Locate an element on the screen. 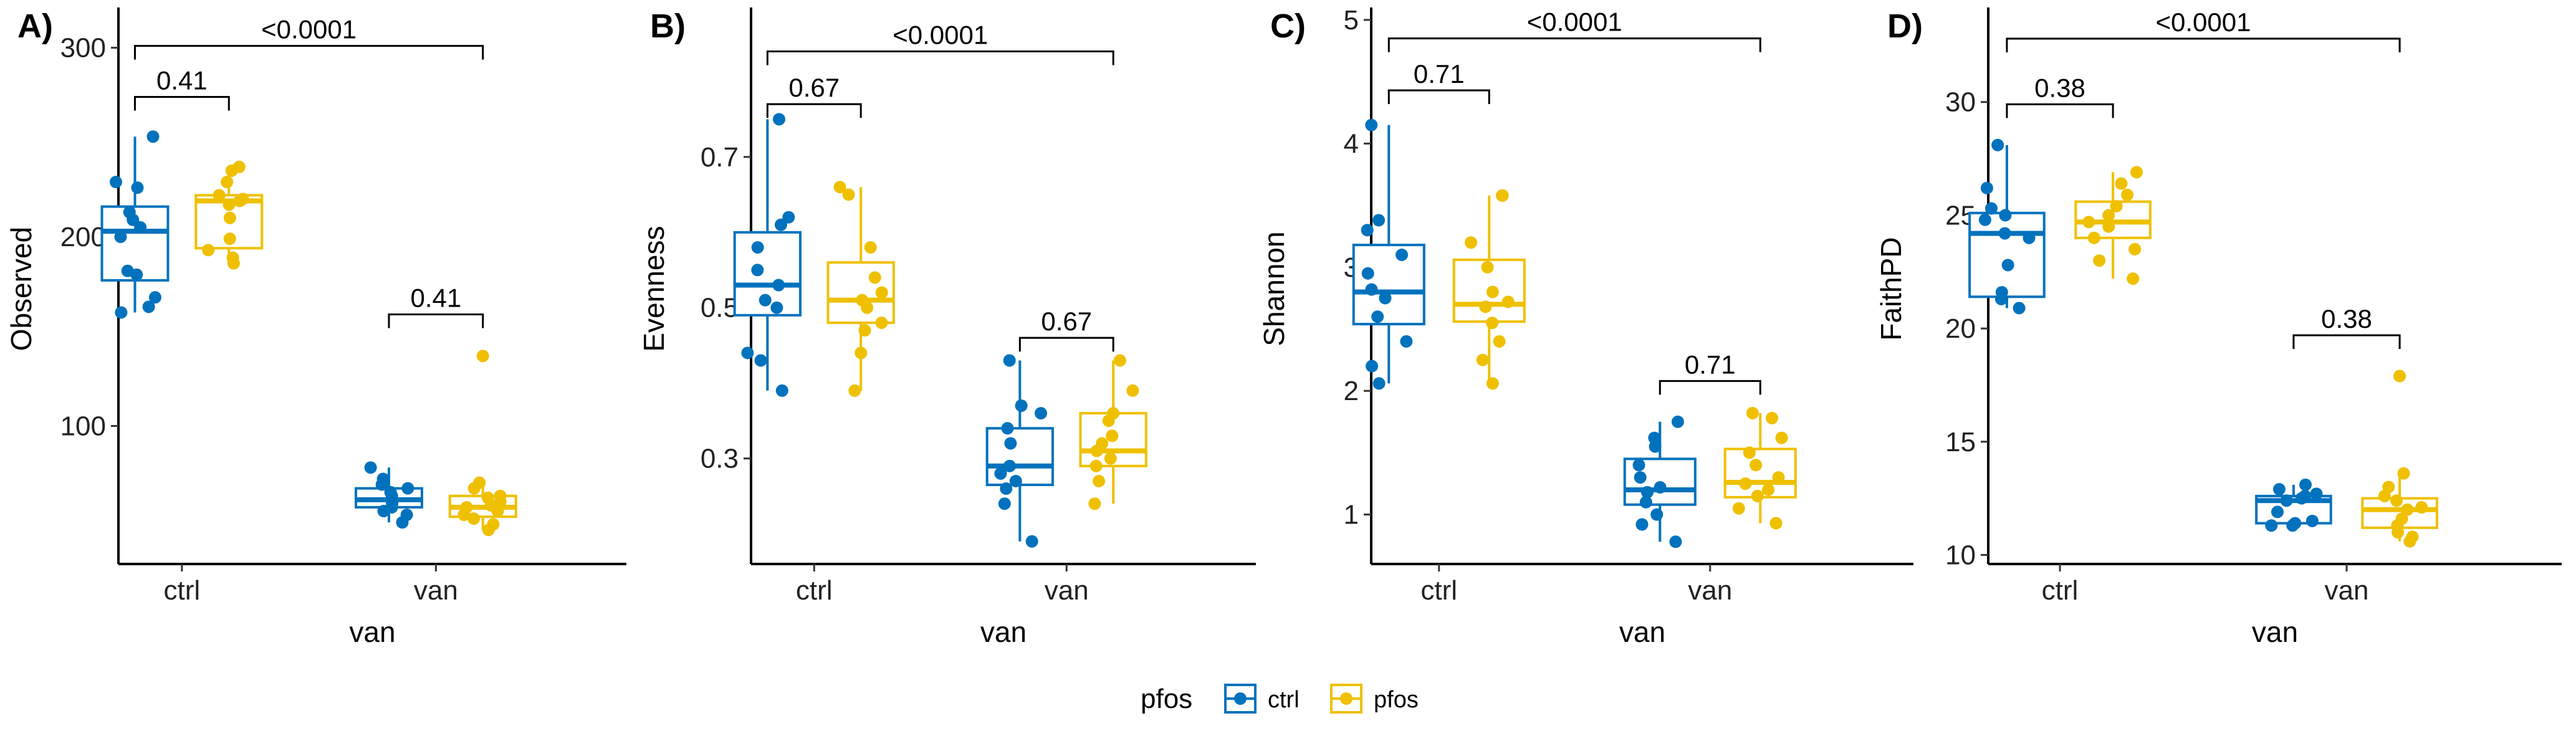 The height and width of the screenshot is (736, 2576). box-van-pfos is located at coordinates (1760, 468).